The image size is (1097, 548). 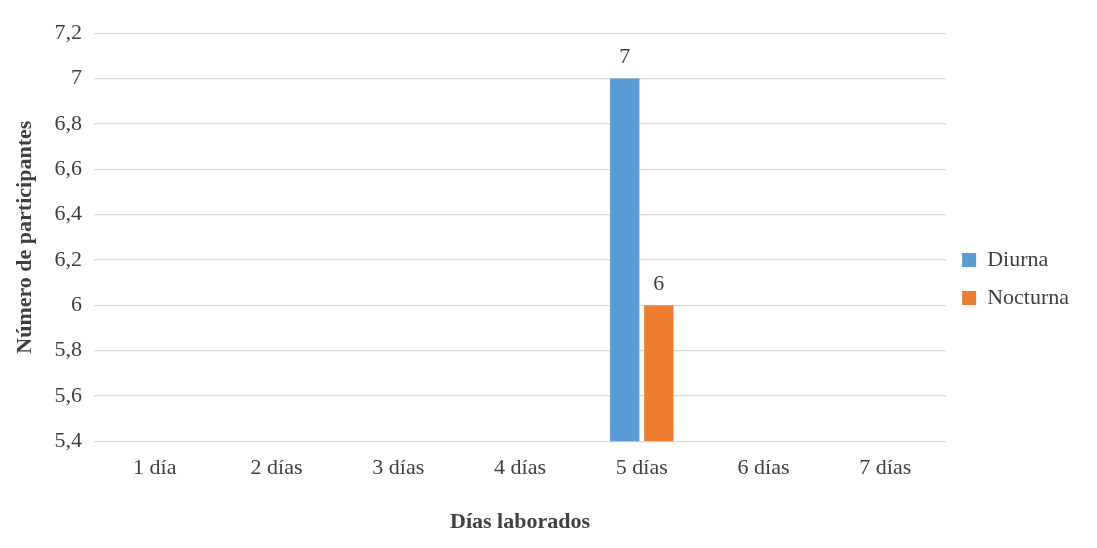 What do you see at coordinates (641, 467) in the screenshot?
I see `x-tick-label: 5 días` at bounding box center [641, 467].